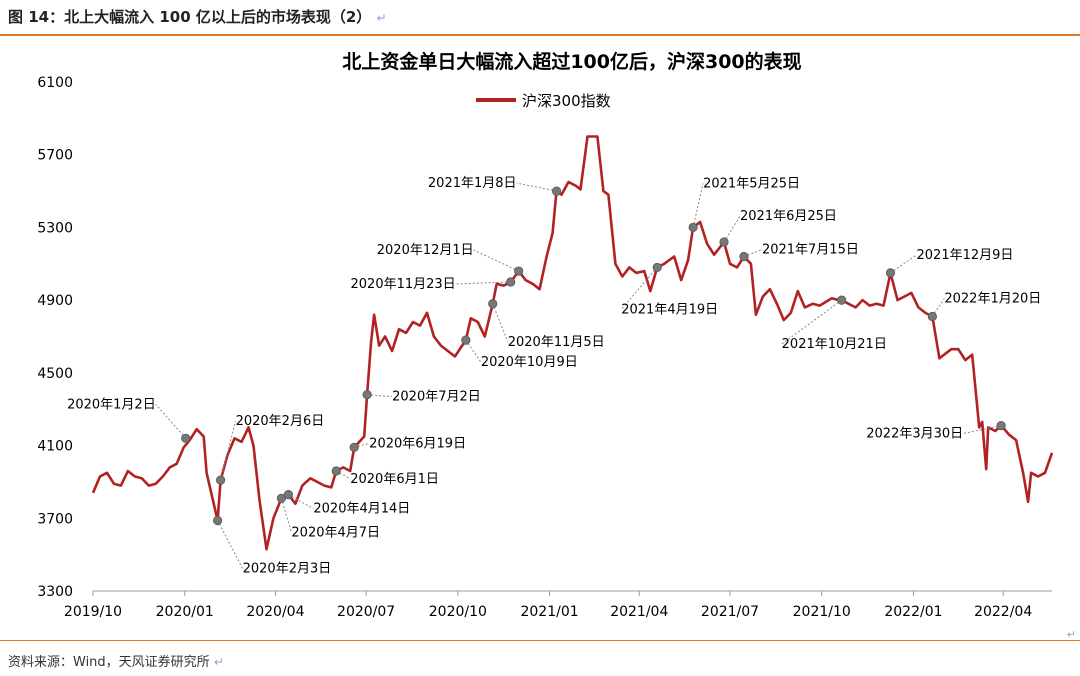 This screenshot has width=1080, height=676. I want to click on annotation-label: 2020年4月14日, so click(361, 509).